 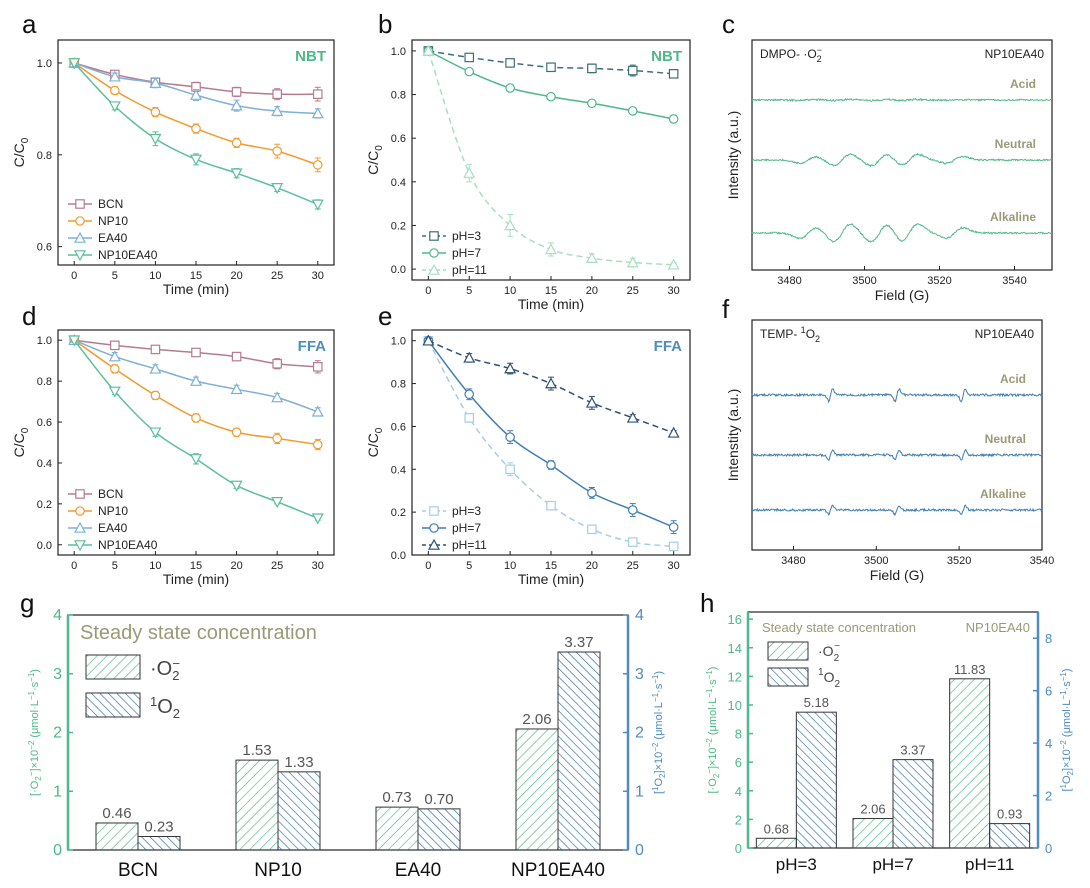 What do you see at coordinates (735, 705) in the screenshot?
I see `left-tick-label: 10` at bounding box center [735, 705].